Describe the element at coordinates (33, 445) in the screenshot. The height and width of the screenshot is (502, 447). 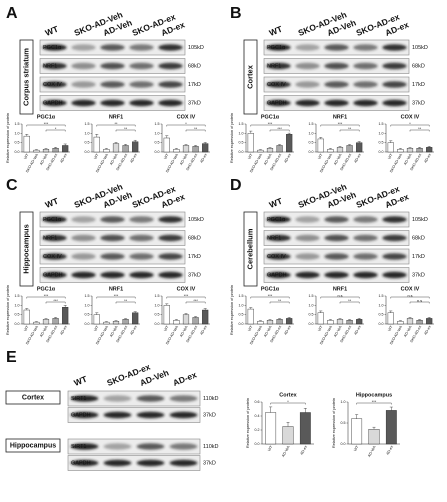
I see `region-label: Hippocampus` at that location.